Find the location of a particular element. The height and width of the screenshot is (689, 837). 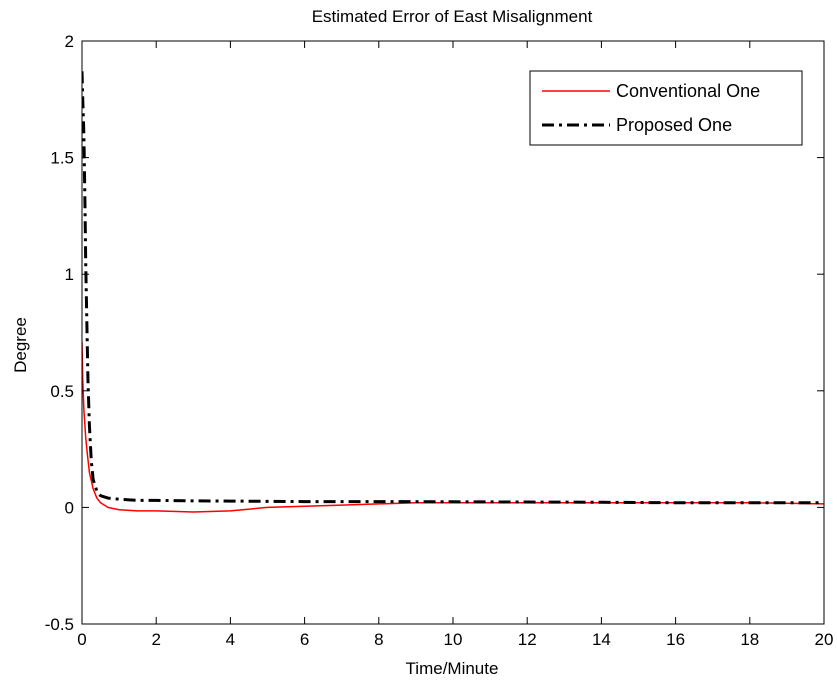

legend-label-1: Conventional One is located at coordinates (688, 91).